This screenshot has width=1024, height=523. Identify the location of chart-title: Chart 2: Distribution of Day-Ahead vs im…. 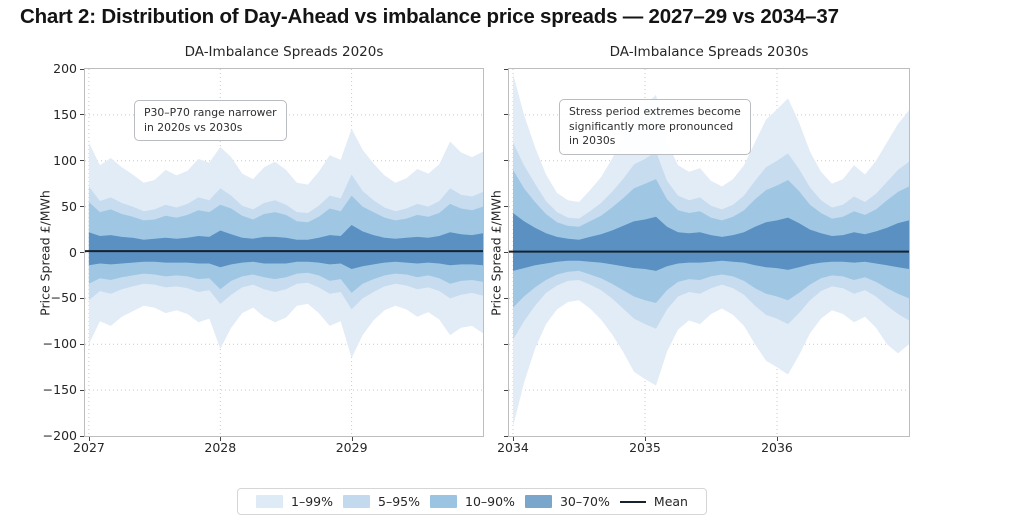
(429, 16).